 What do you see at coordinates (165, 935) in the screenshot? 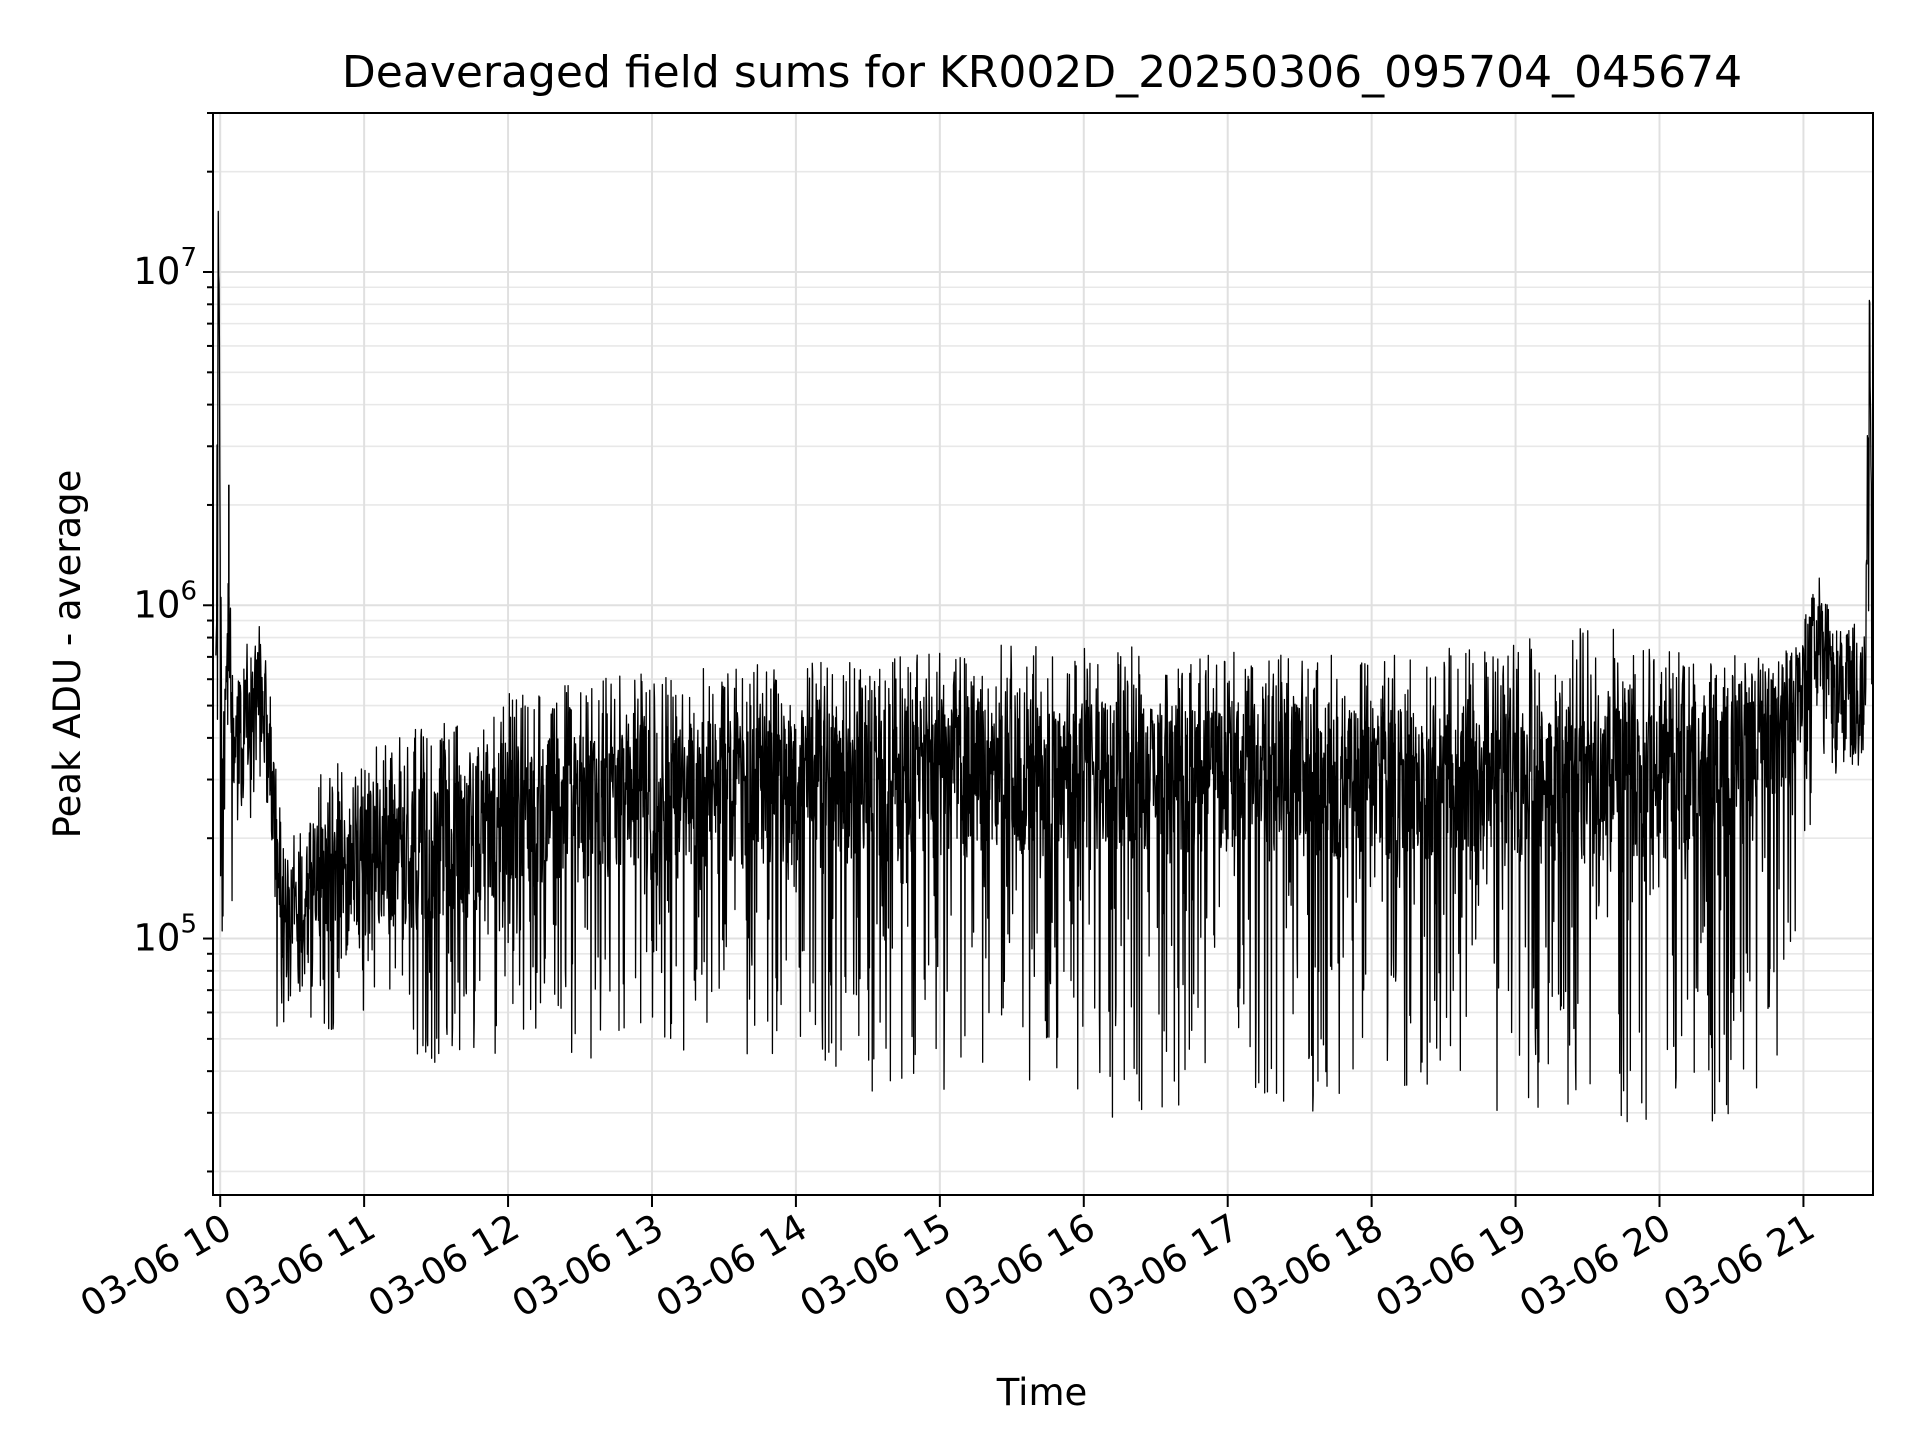
I see `y-tick-label: 10⁵` at bounding box center [165, 935].